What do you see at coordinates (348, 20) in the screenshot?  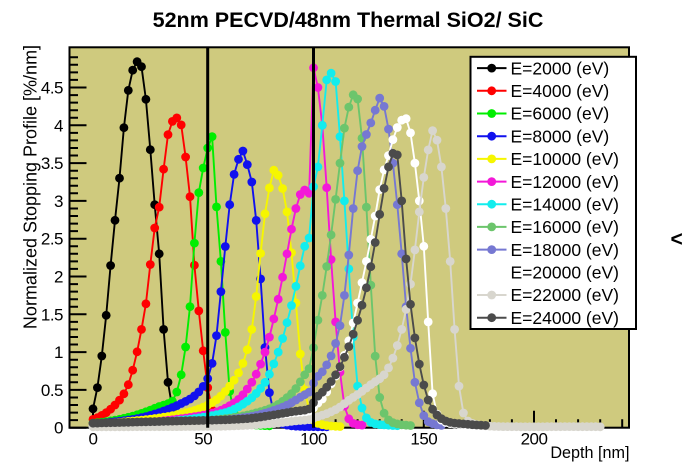 I see `svg-text:52nm PECVD/48nm Thermal SiO2/: 52nm PECVD/48nm Thermal SiO2/ SiC` at bounding box center [348, 20].